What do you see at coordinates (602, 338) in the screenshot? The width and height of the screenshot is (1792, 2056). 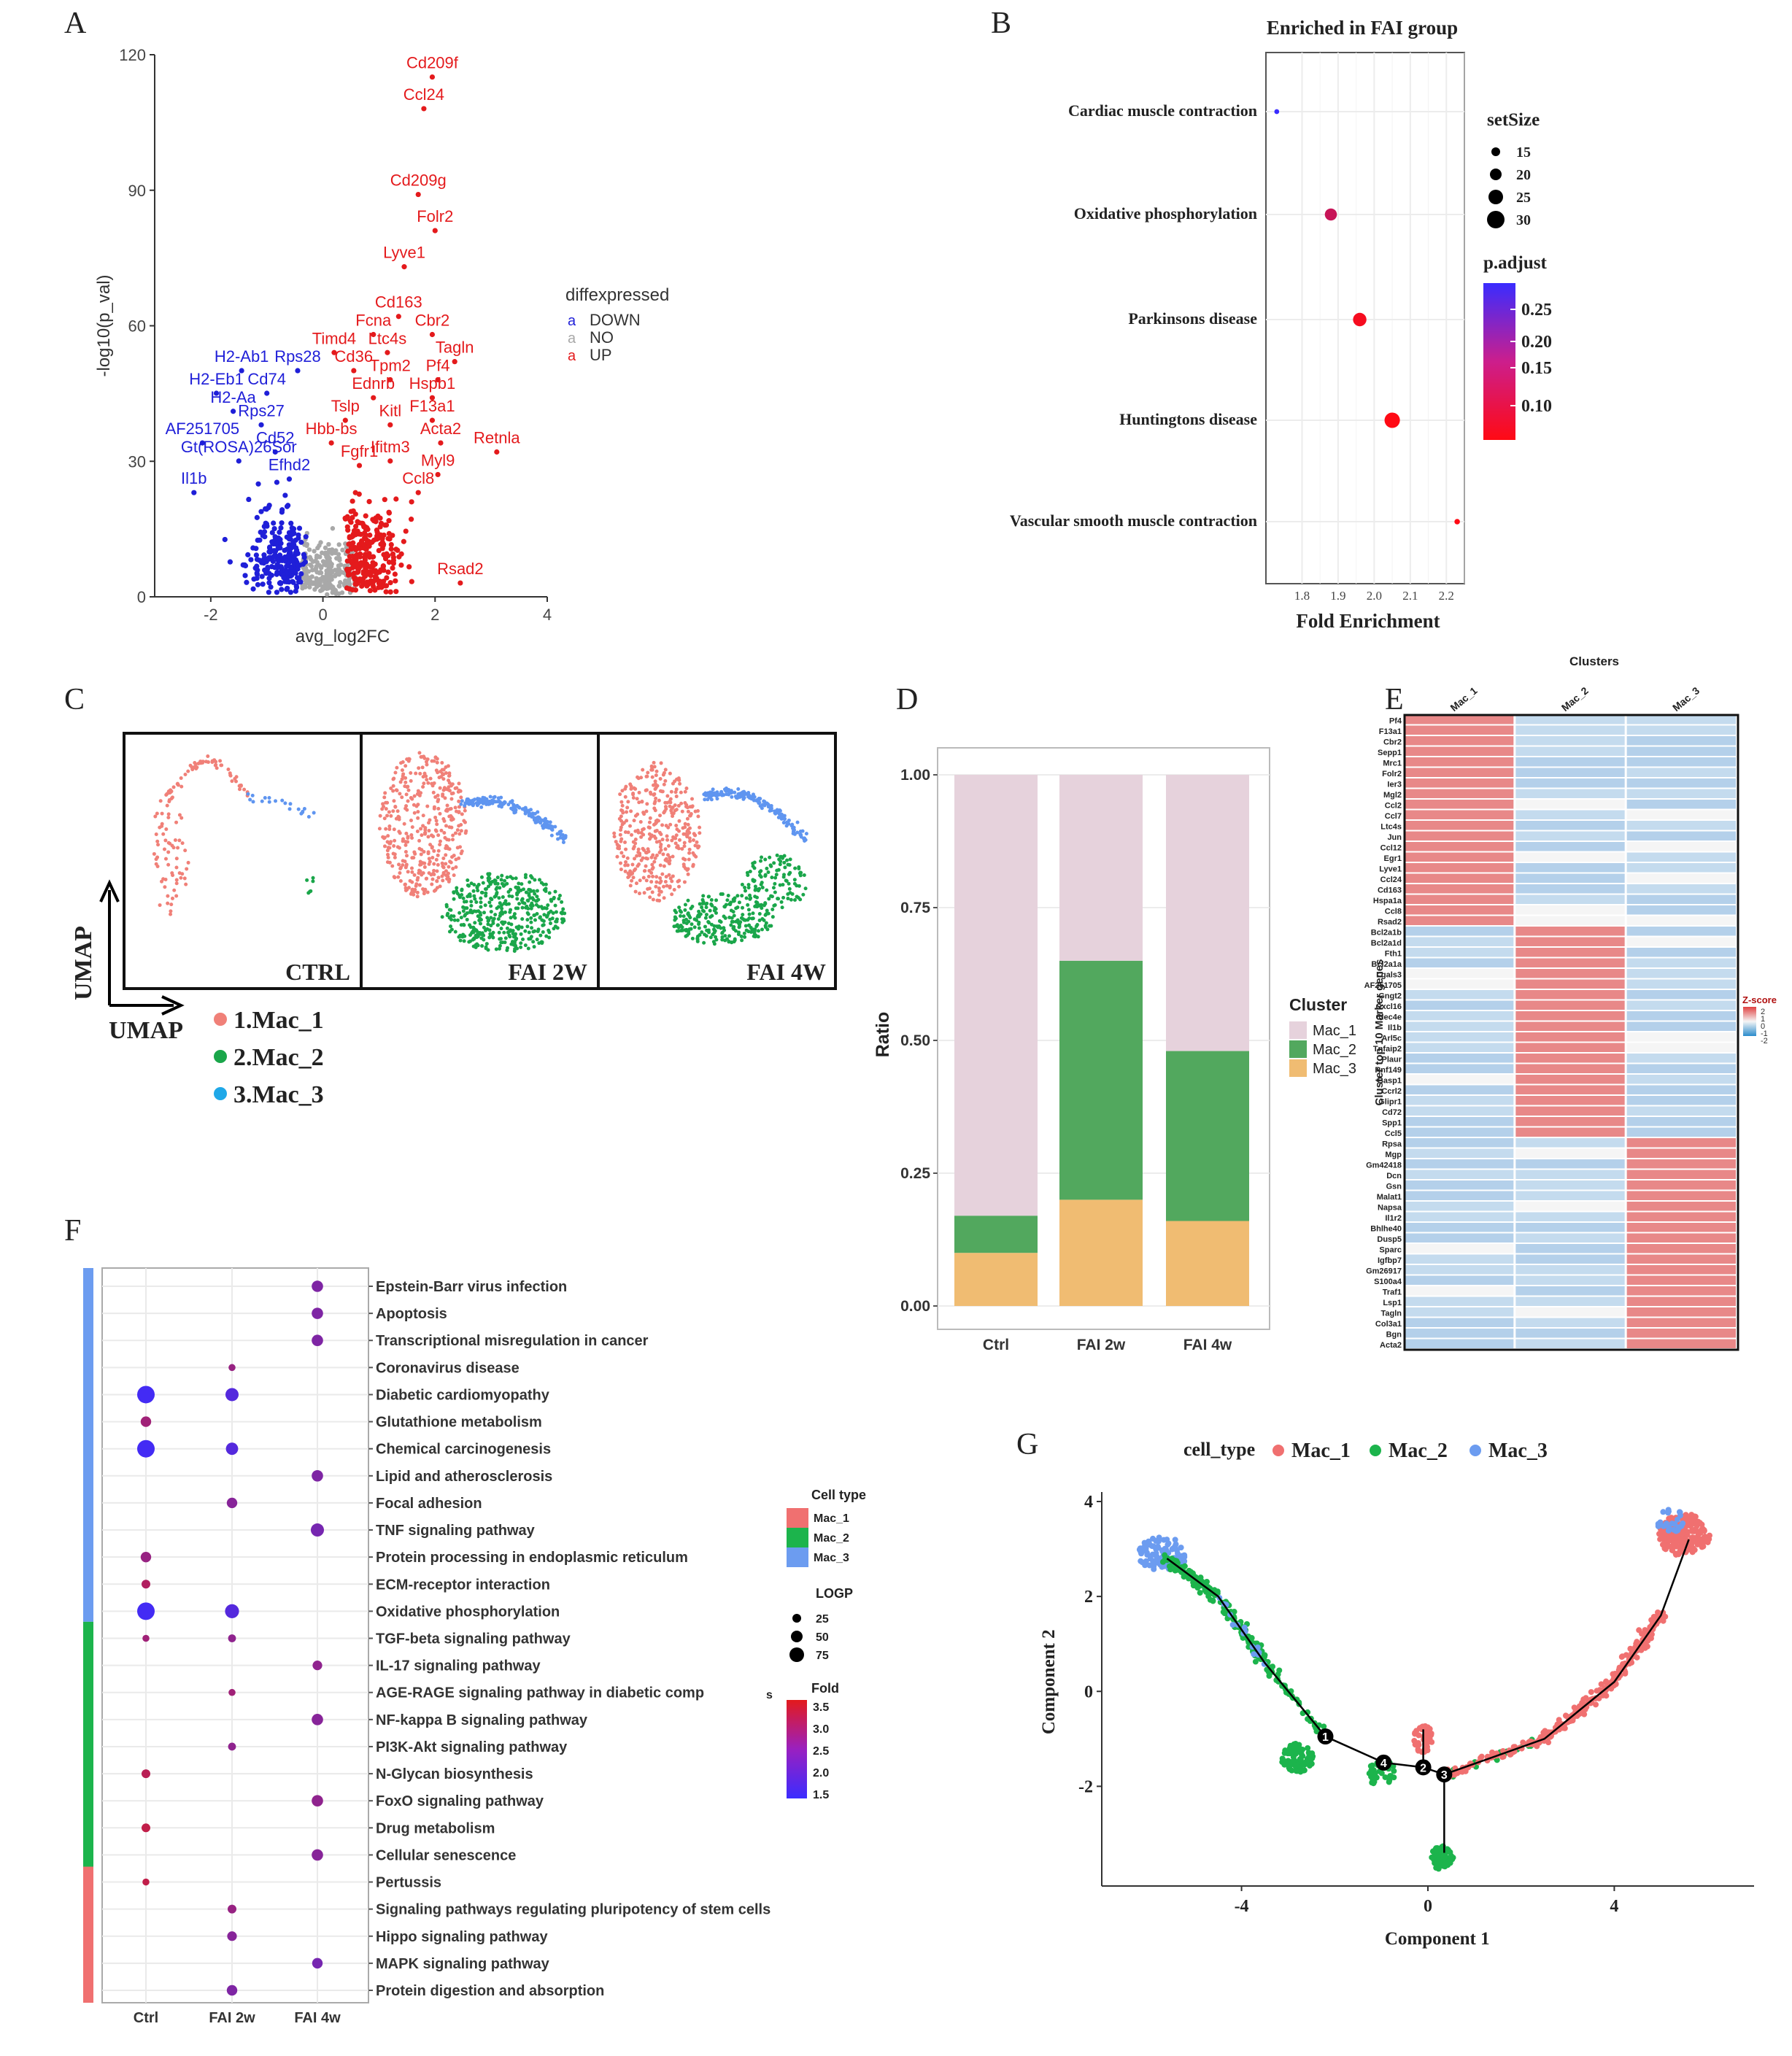 I see `legend-entry: NO` at bounding box center [602, 338].